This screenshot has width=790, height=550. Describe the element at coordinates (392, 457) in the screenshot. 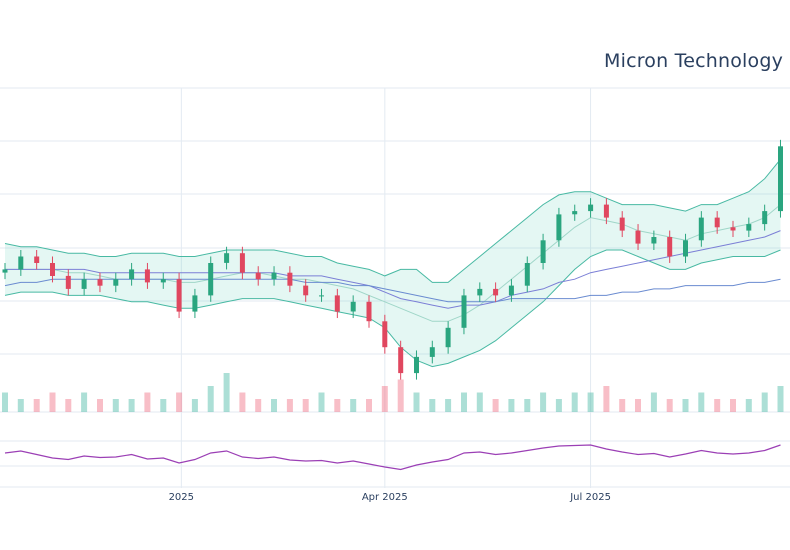

I see `rsi-line` at that location.